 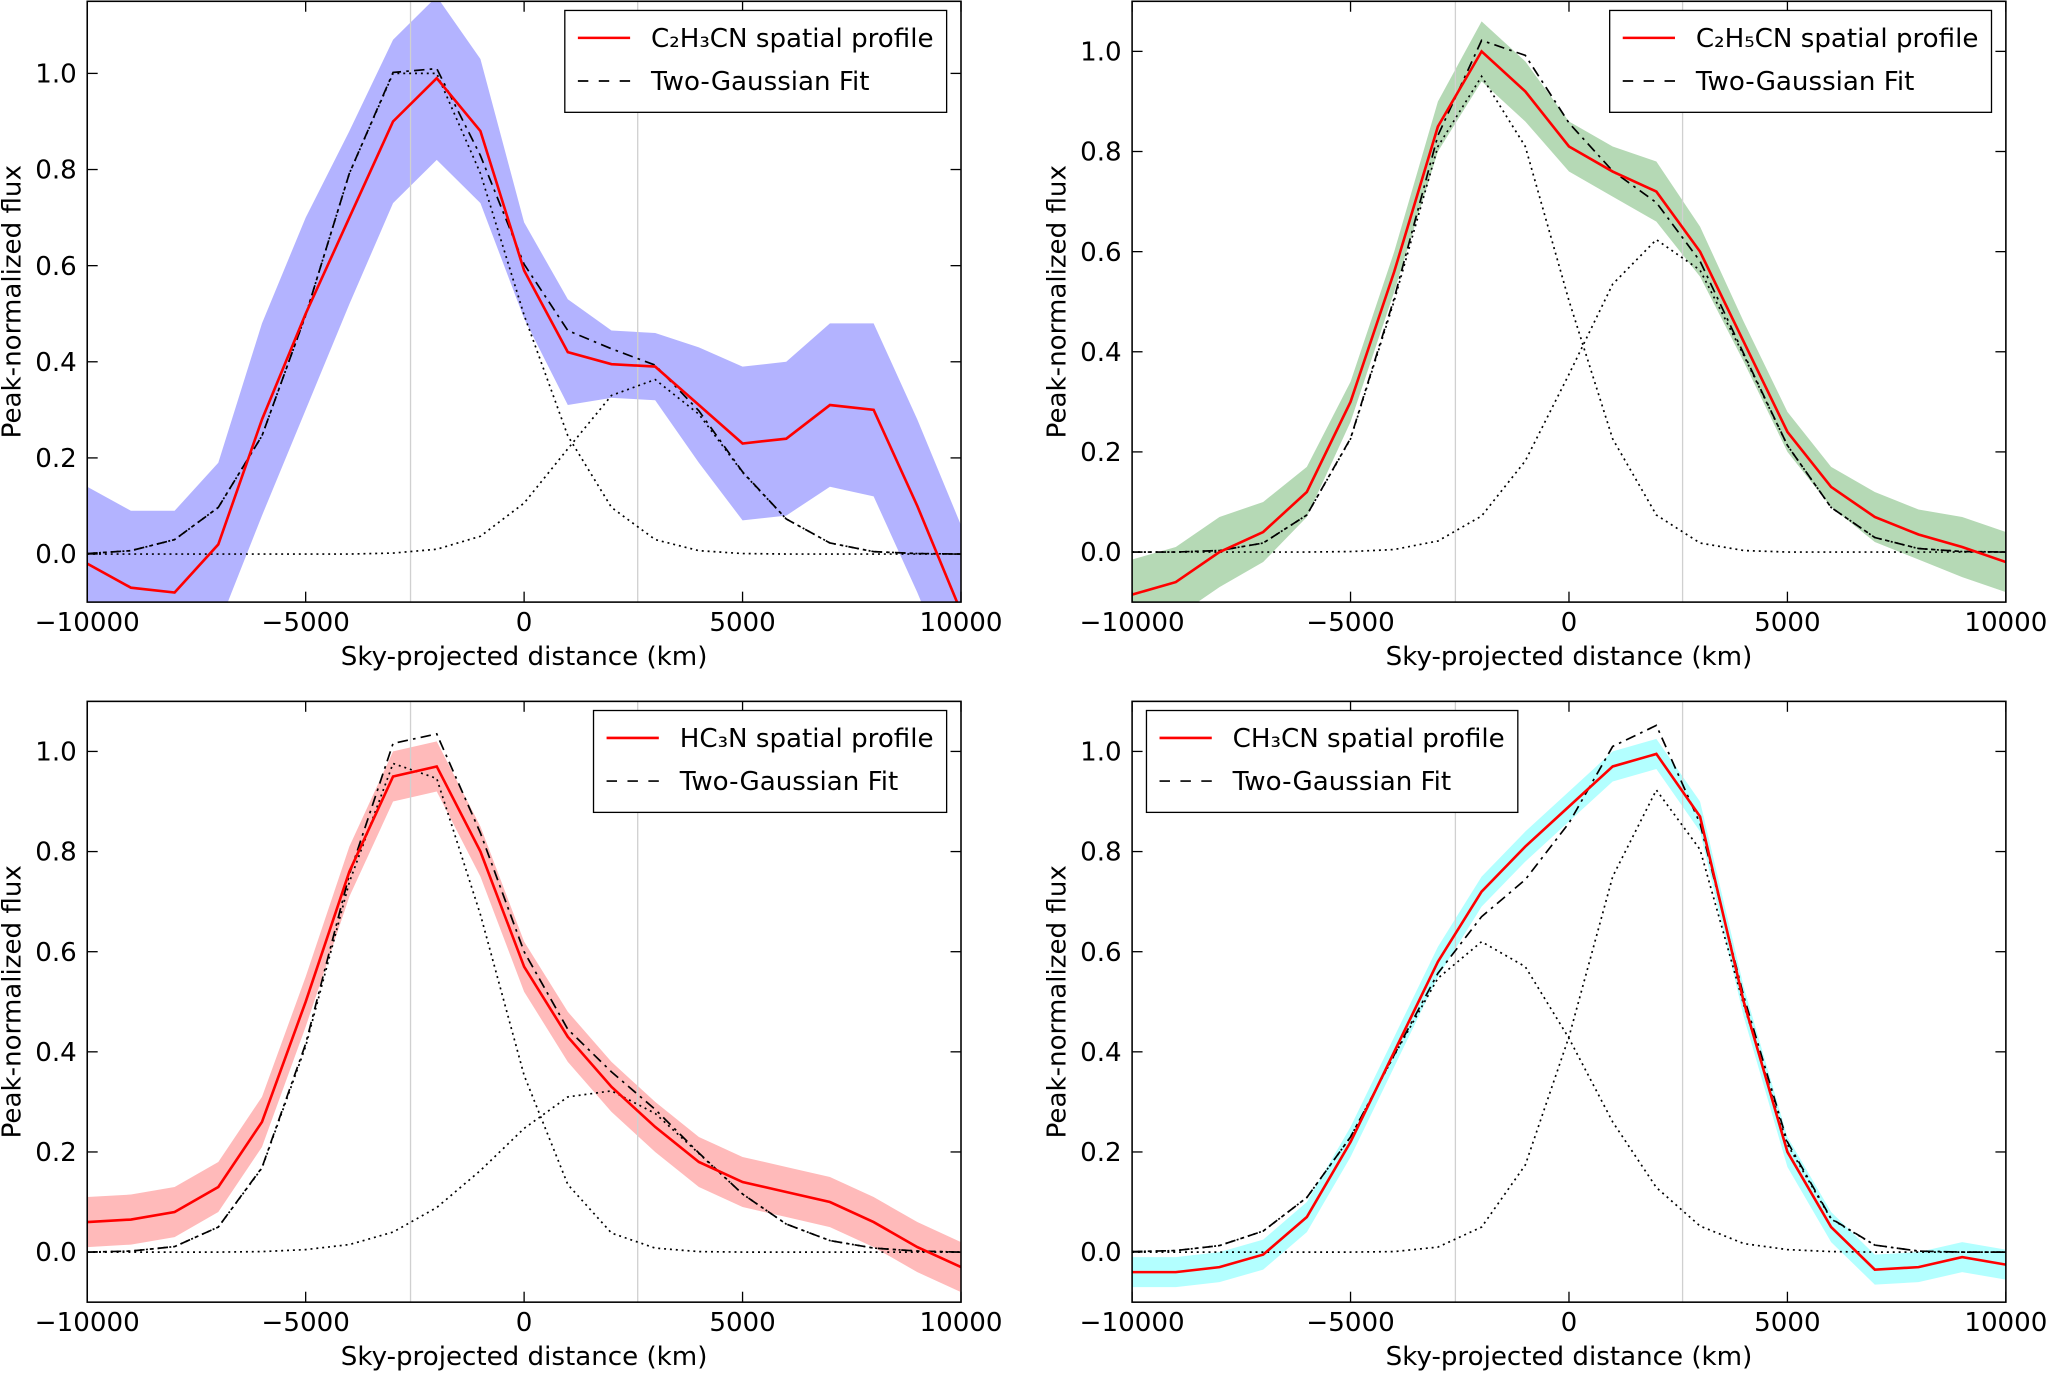 I want to click on legend: C₂H₅CN spatial profile Two-Gaussian Fit, so click(x=1801, y=61).